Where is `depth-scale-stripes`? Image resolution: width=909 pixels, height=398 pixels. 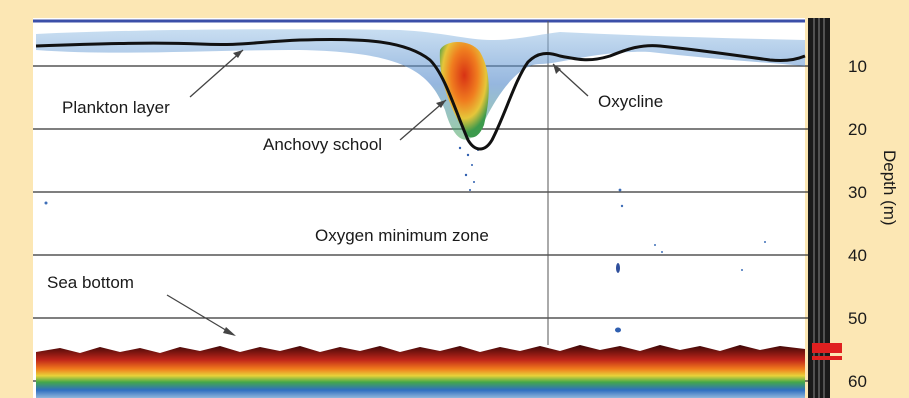 depth-scale-stripes is located at coordinates (819, 208).